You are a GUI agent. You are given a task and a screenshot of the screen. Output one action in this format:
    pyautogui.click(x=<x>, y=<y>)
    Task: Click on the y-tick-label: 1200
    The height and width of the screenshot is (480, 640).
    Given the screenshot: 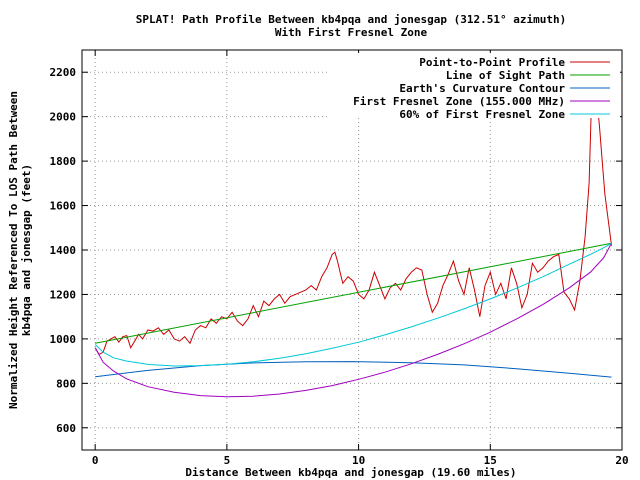 What is the action you would take?
    pyautogui.click(x=63, y=294)
    